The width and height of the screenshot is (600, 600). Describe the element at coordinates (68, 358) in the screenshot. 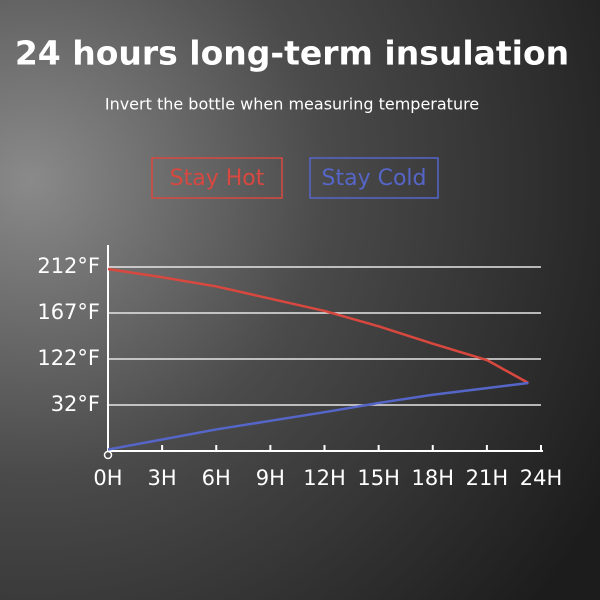

I see `y-tick-label: 122°F` at that location.